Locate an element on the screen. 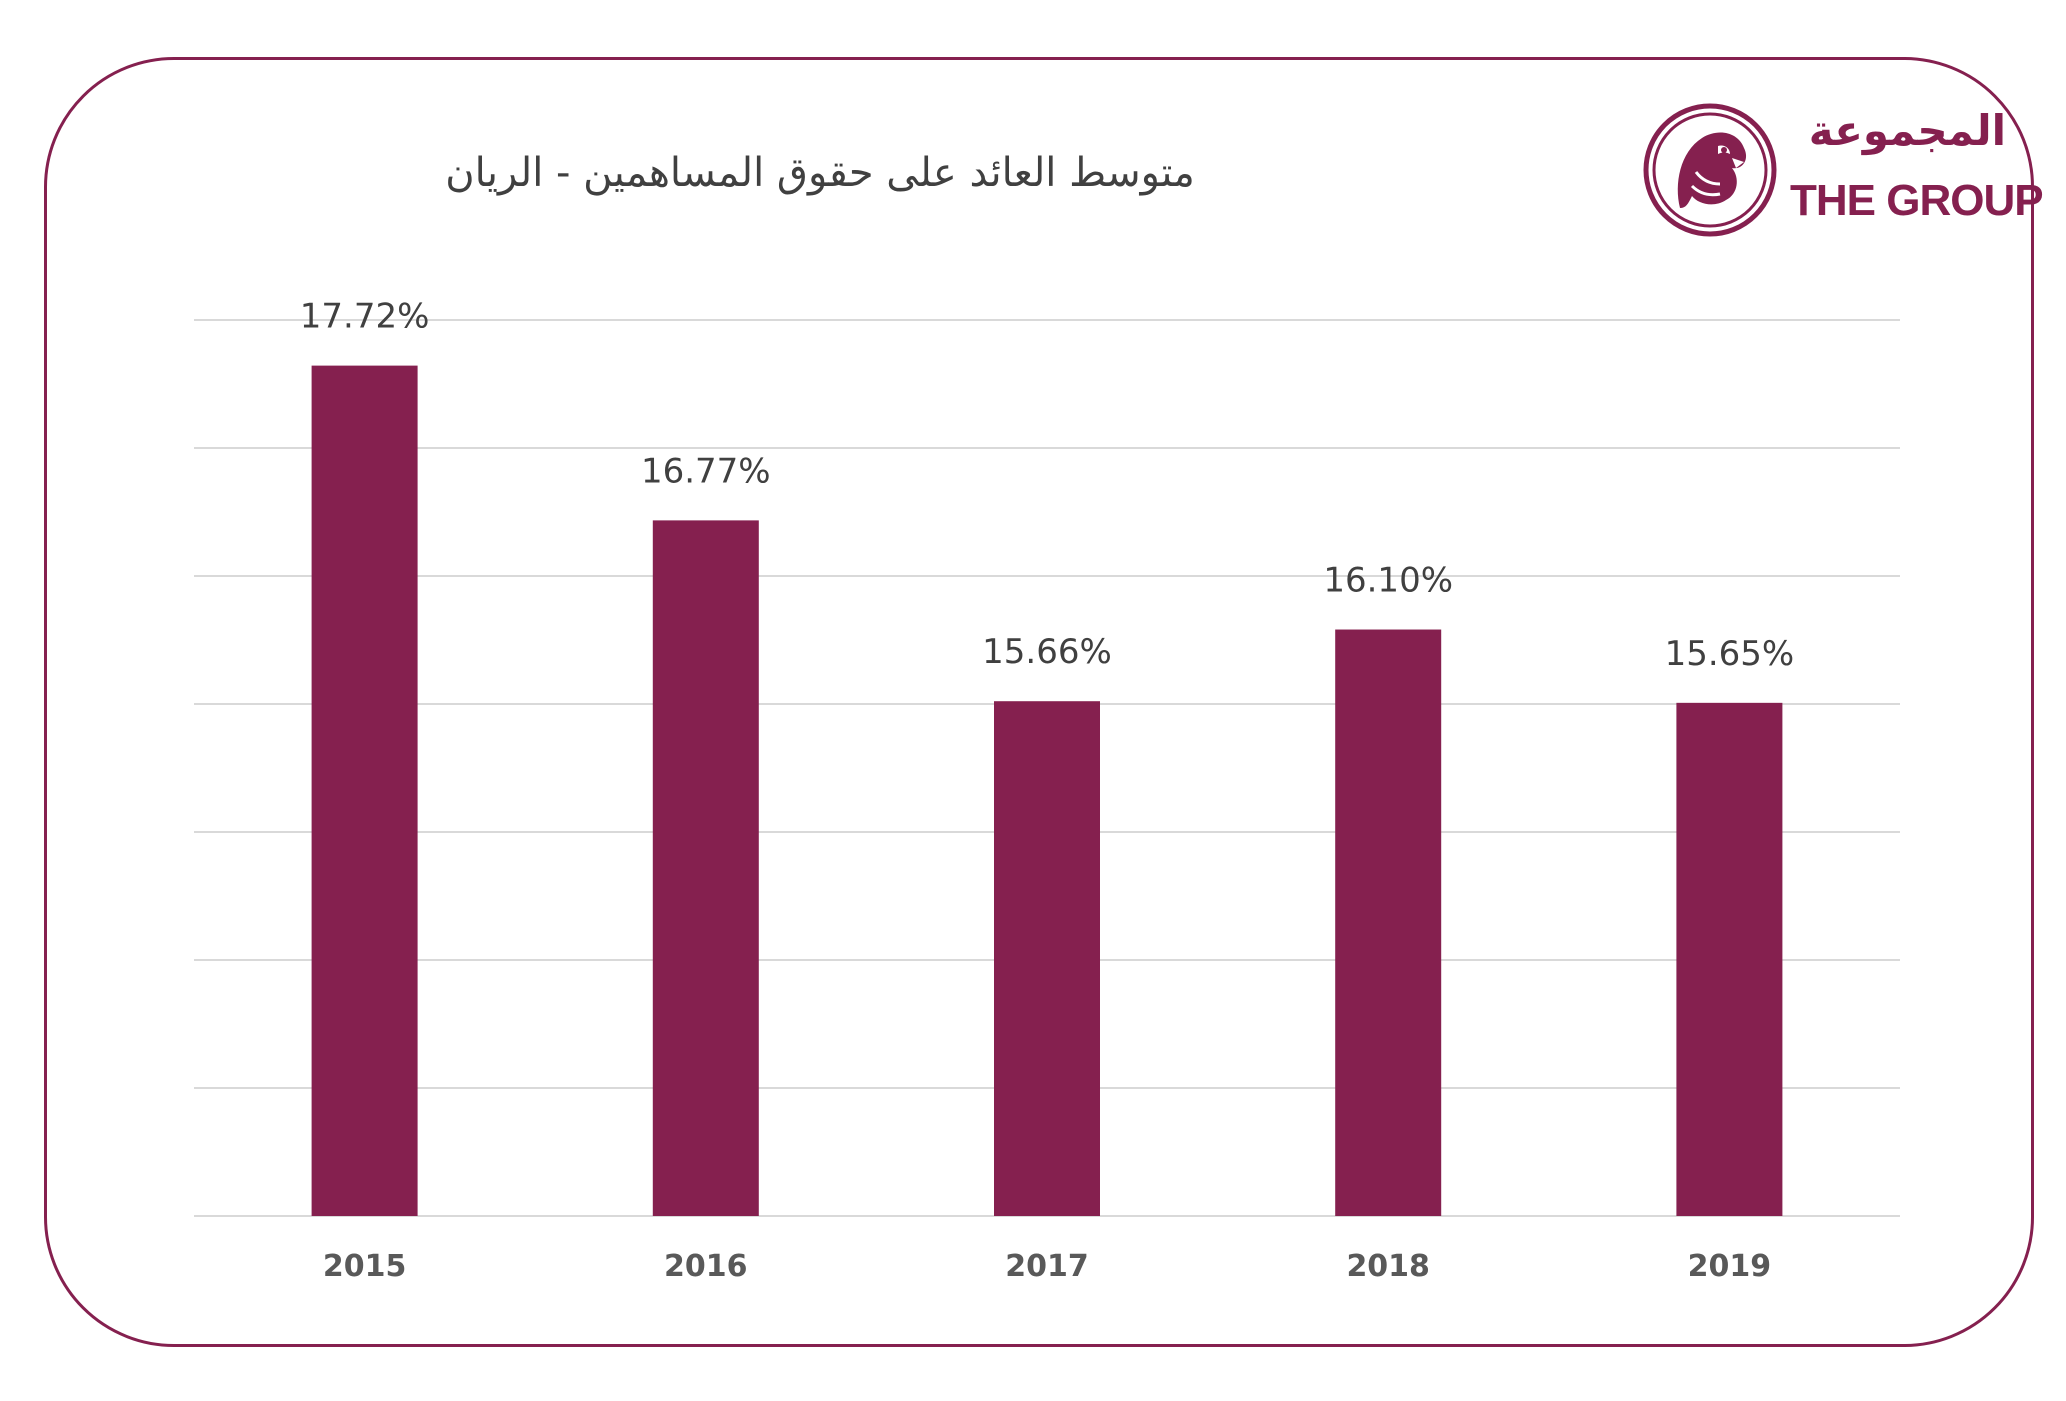 Image resolution: width=2066 pixels, height=1401 pixels. bar-2018 is located at coordinates (1388, 922).